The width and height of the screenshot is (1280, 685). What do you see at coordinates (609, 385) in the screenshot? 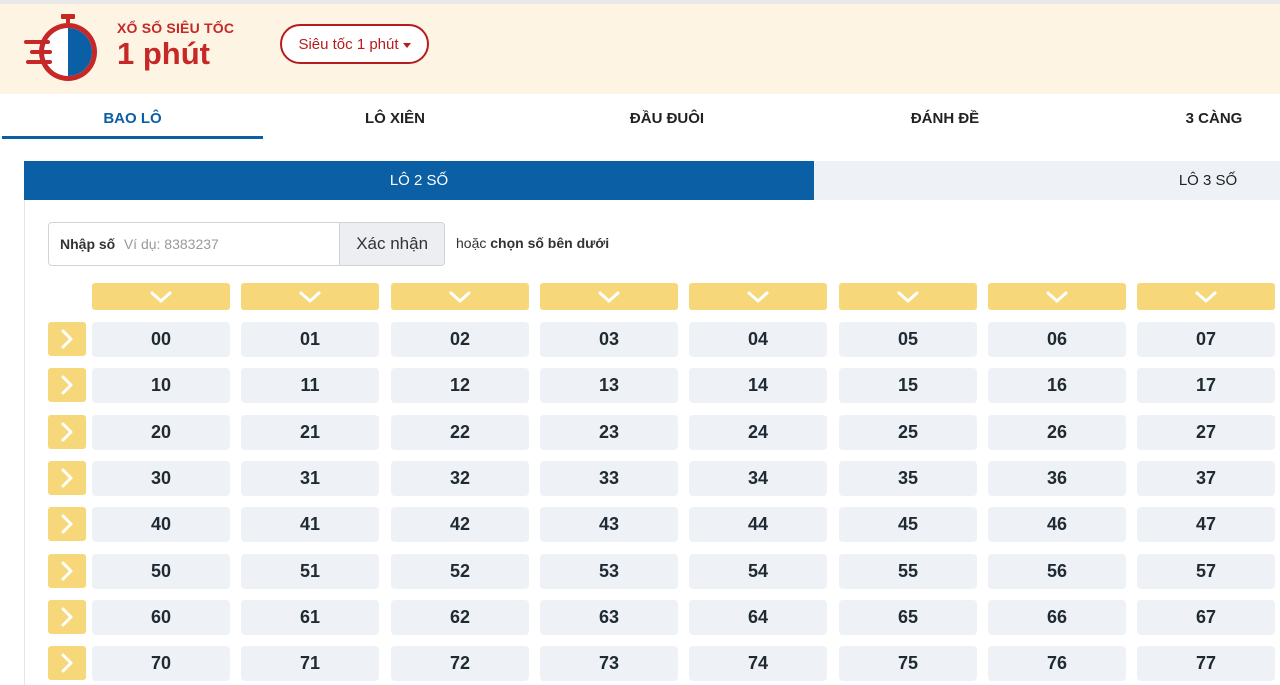
I see `number-cell: 13` at bounding box center [609, 385].